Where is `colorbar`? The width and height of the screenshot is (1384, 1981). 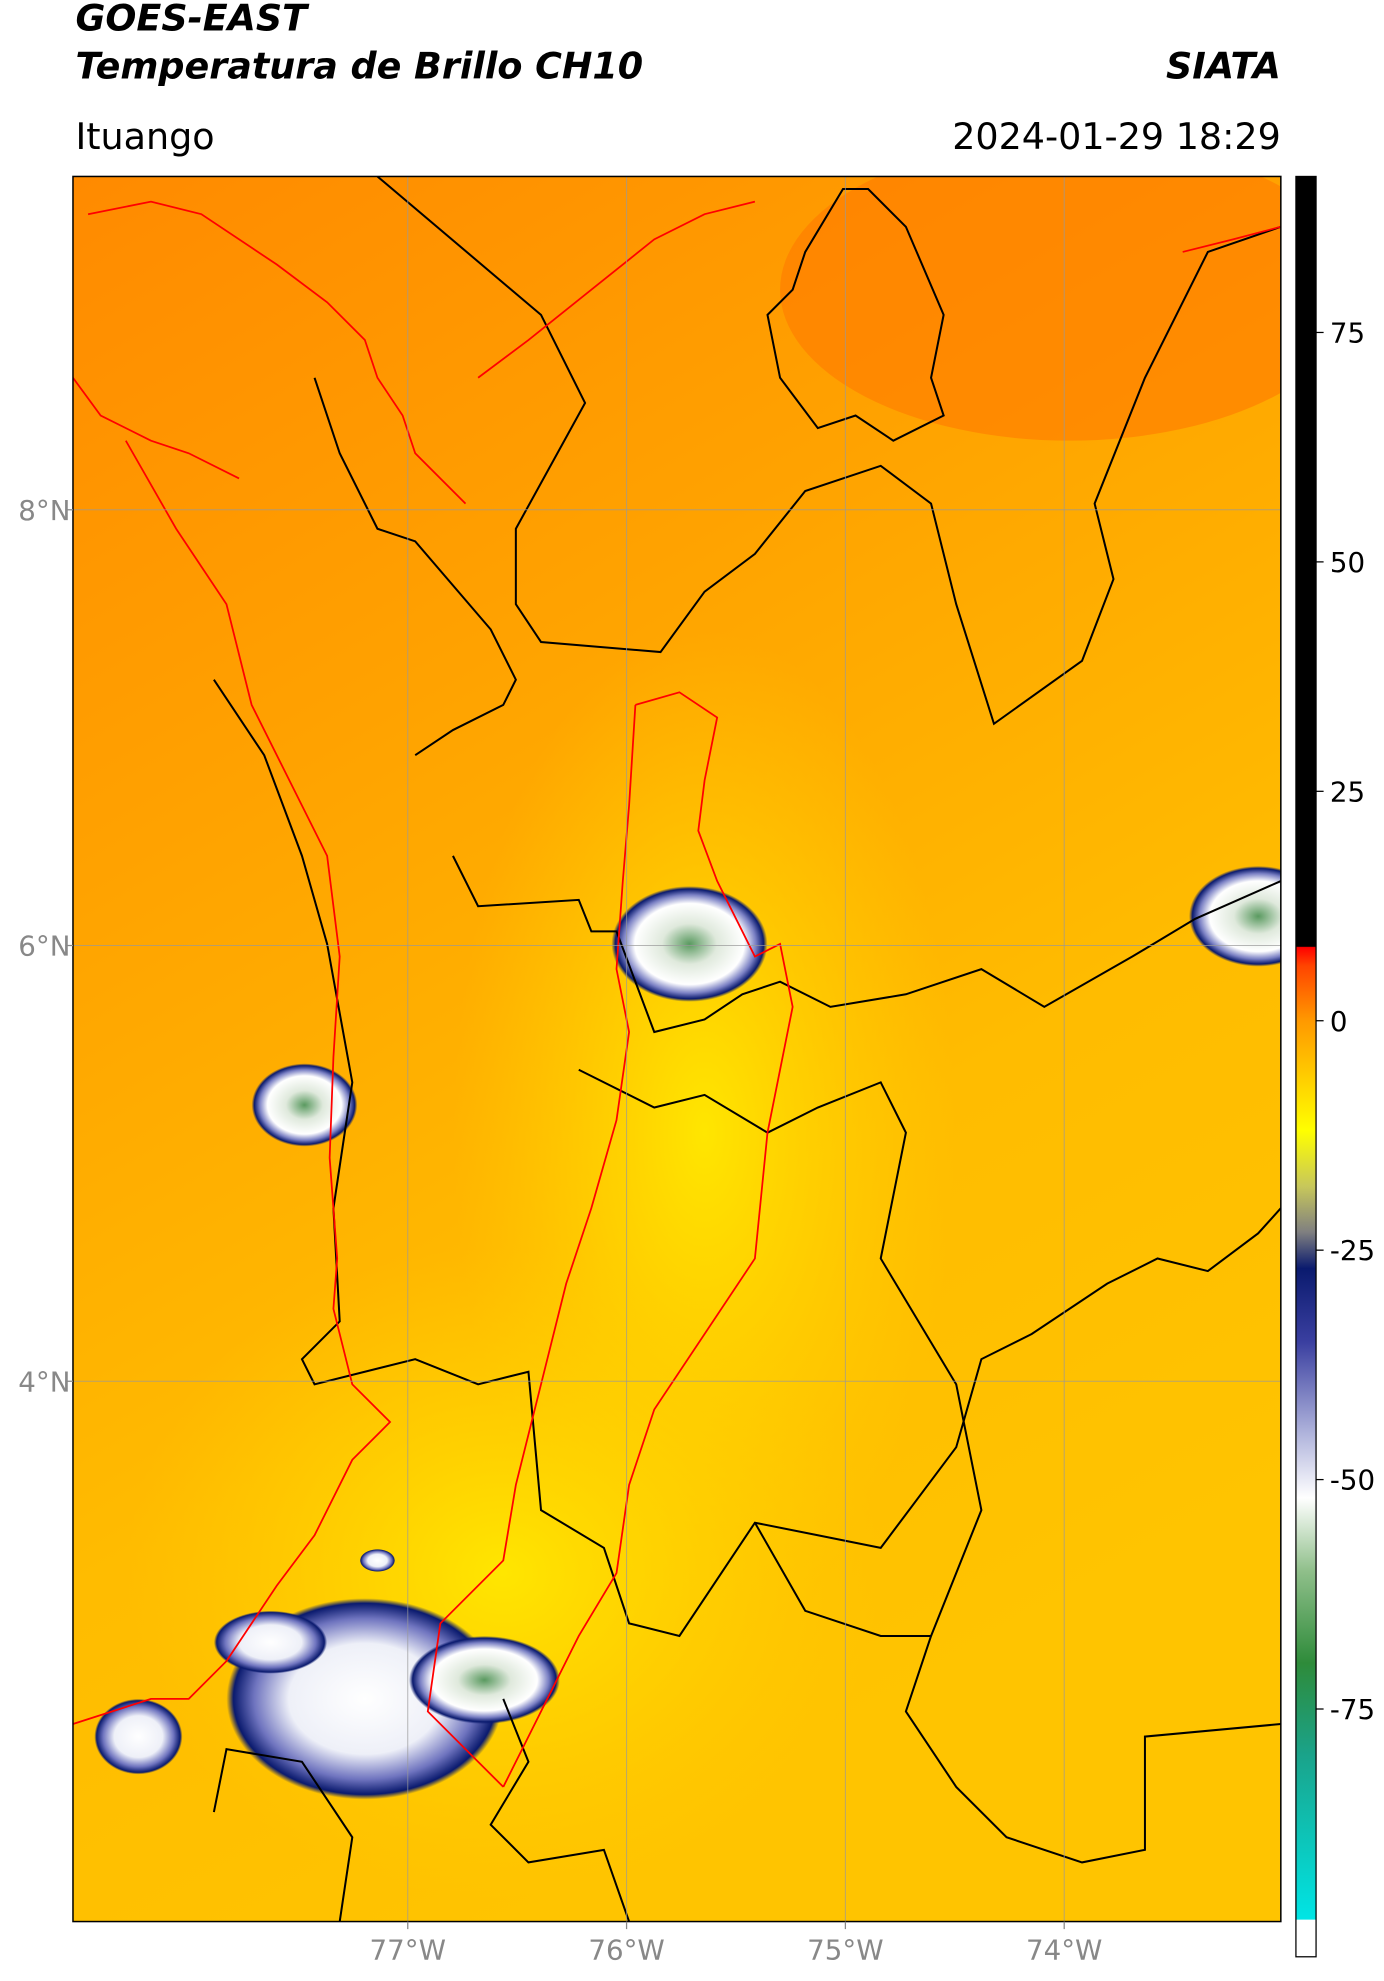
colorbar is located at coordinates (1306, 1066).